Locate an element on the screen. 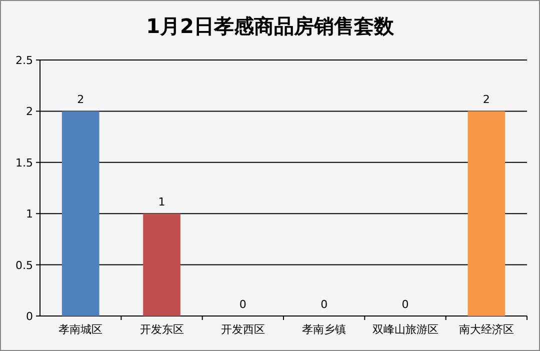 Image resolution: width=540 pixels, height=351 pixels. data-label: 1 is located at coordinates (162, 202).